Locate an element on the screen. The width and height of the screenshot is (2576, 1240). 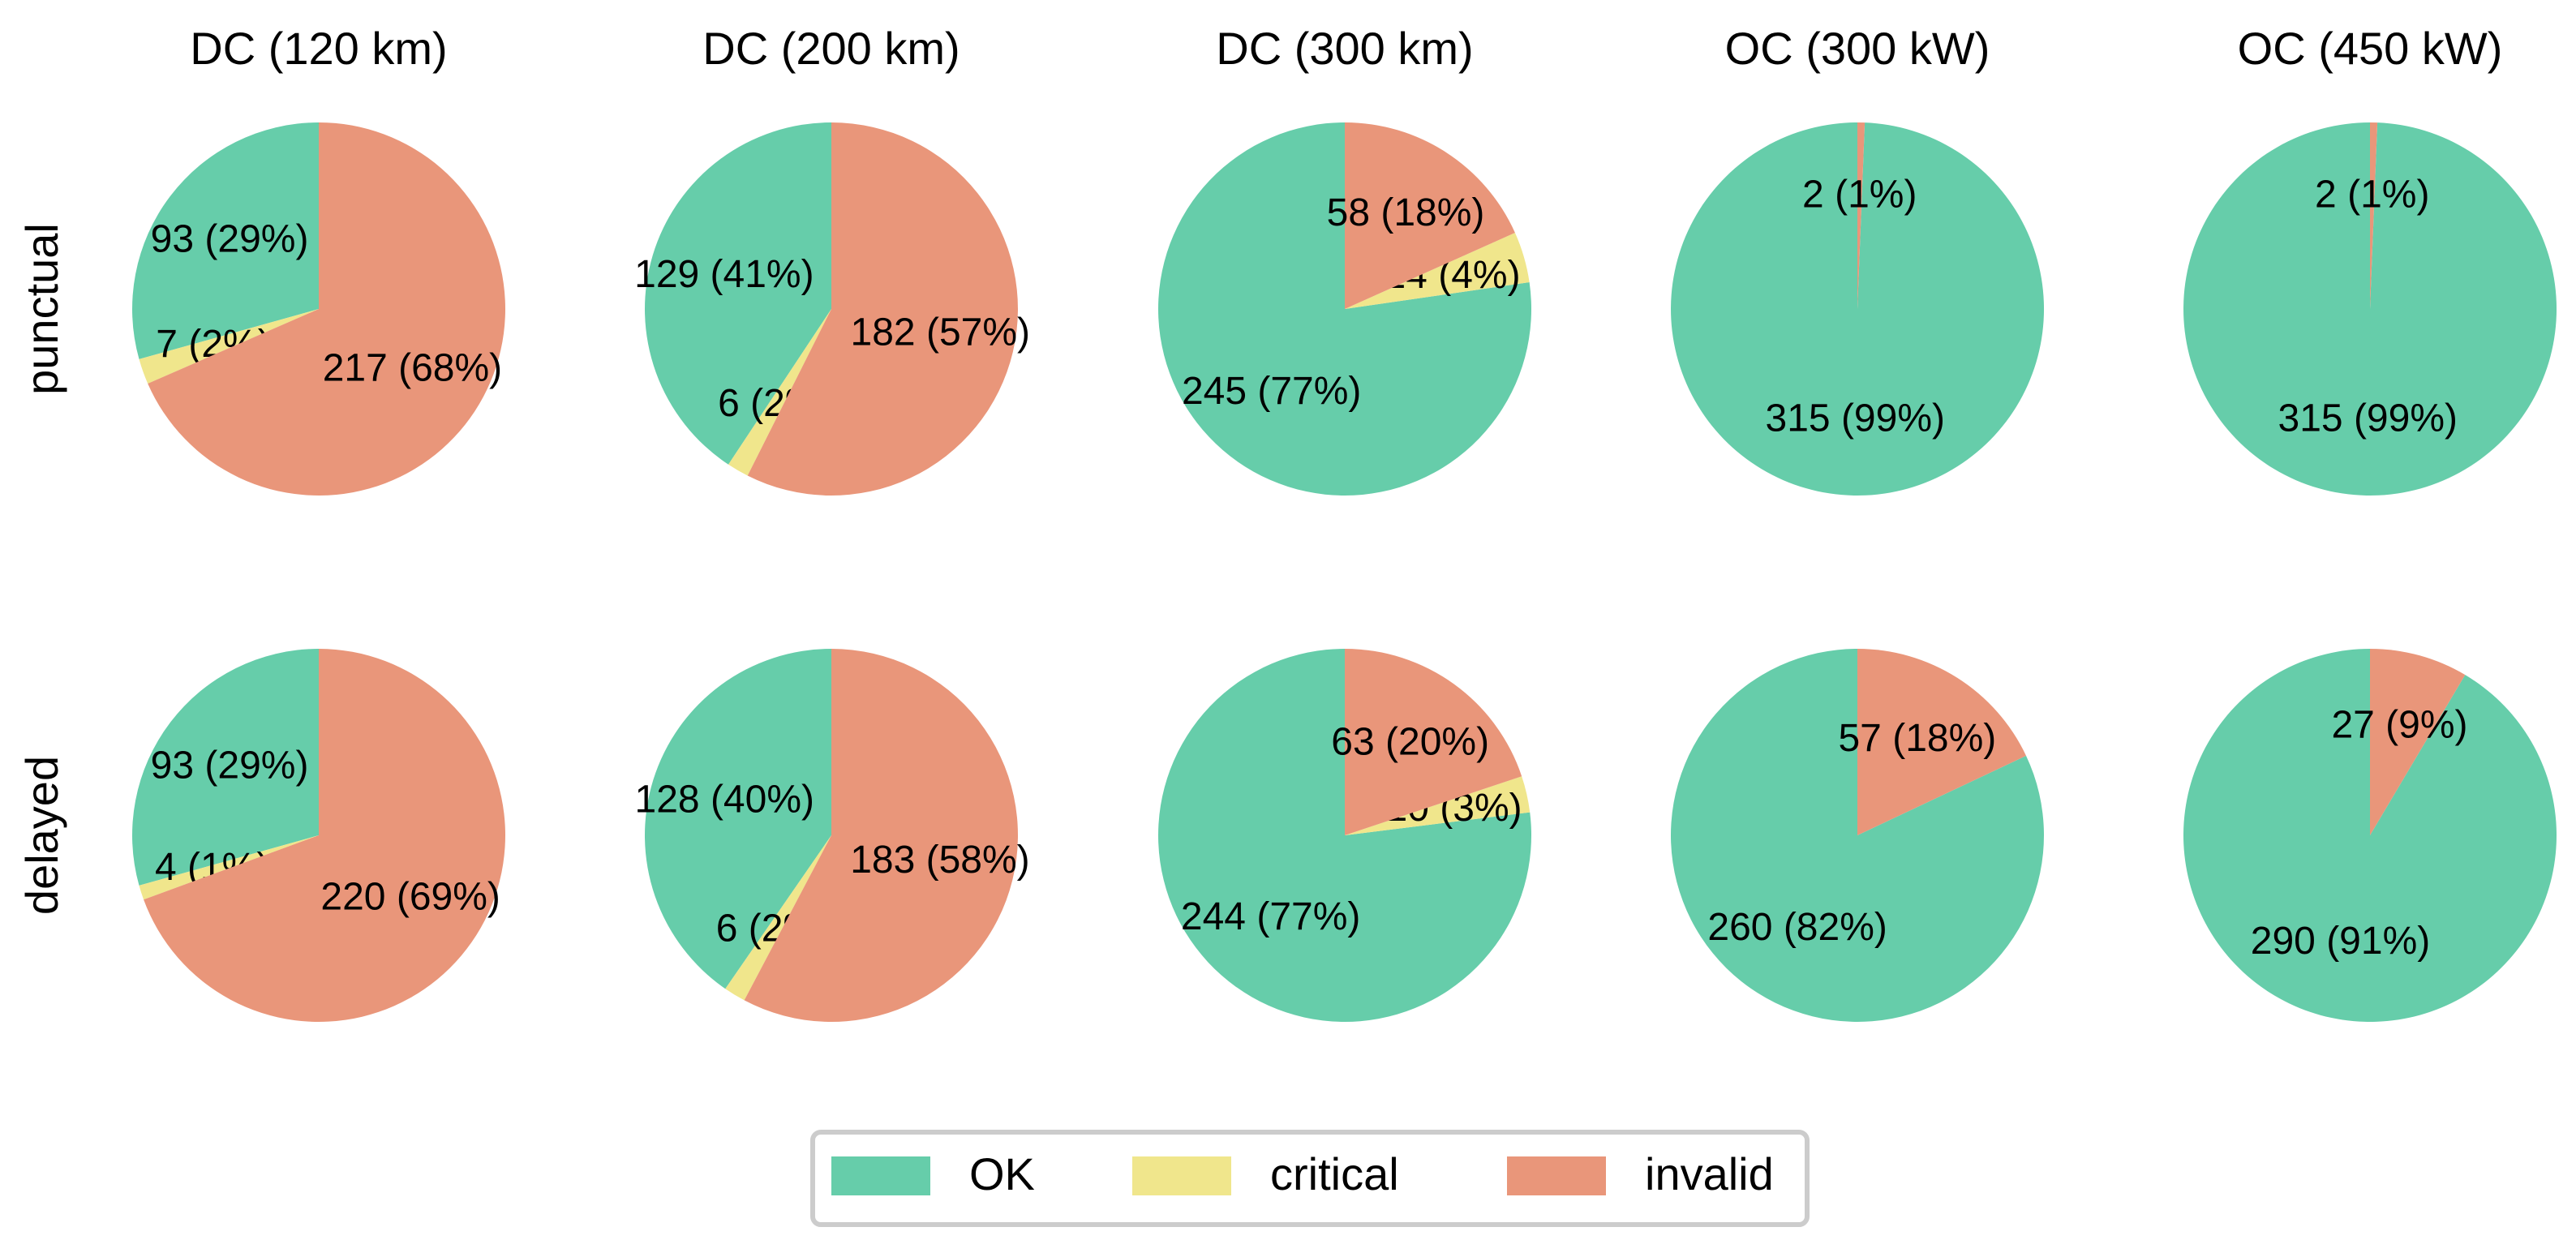
pie-punctual-dc-120-km: 93 (29%)7 (2%)217 (68%) is located at coordinates (319, 309).